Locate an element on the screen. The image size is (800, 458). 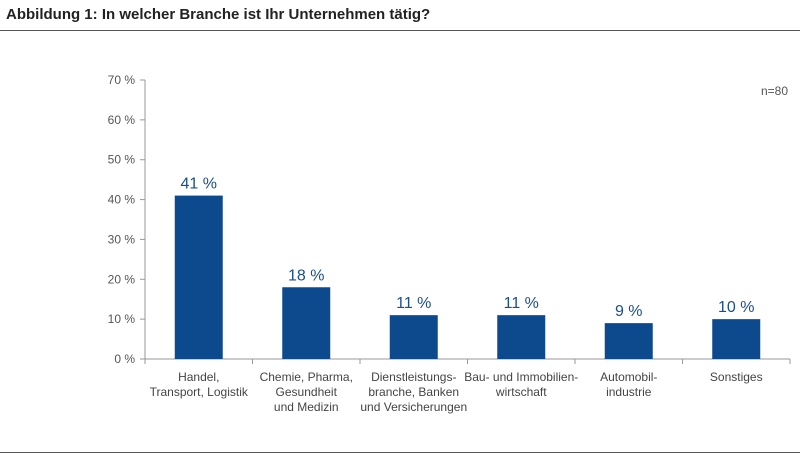
data-label: 10 % is located at coordinates (736, 307).